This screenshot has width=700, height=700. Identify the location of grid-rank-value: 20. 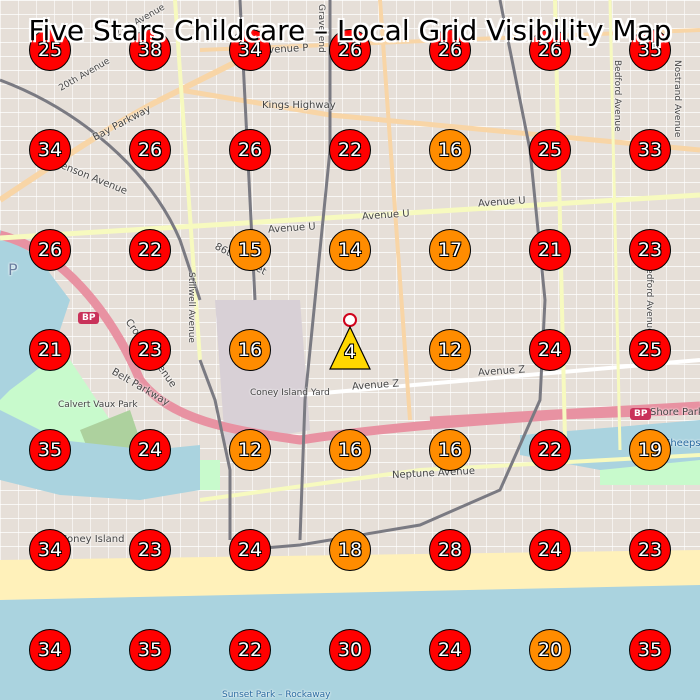
(550, 649).